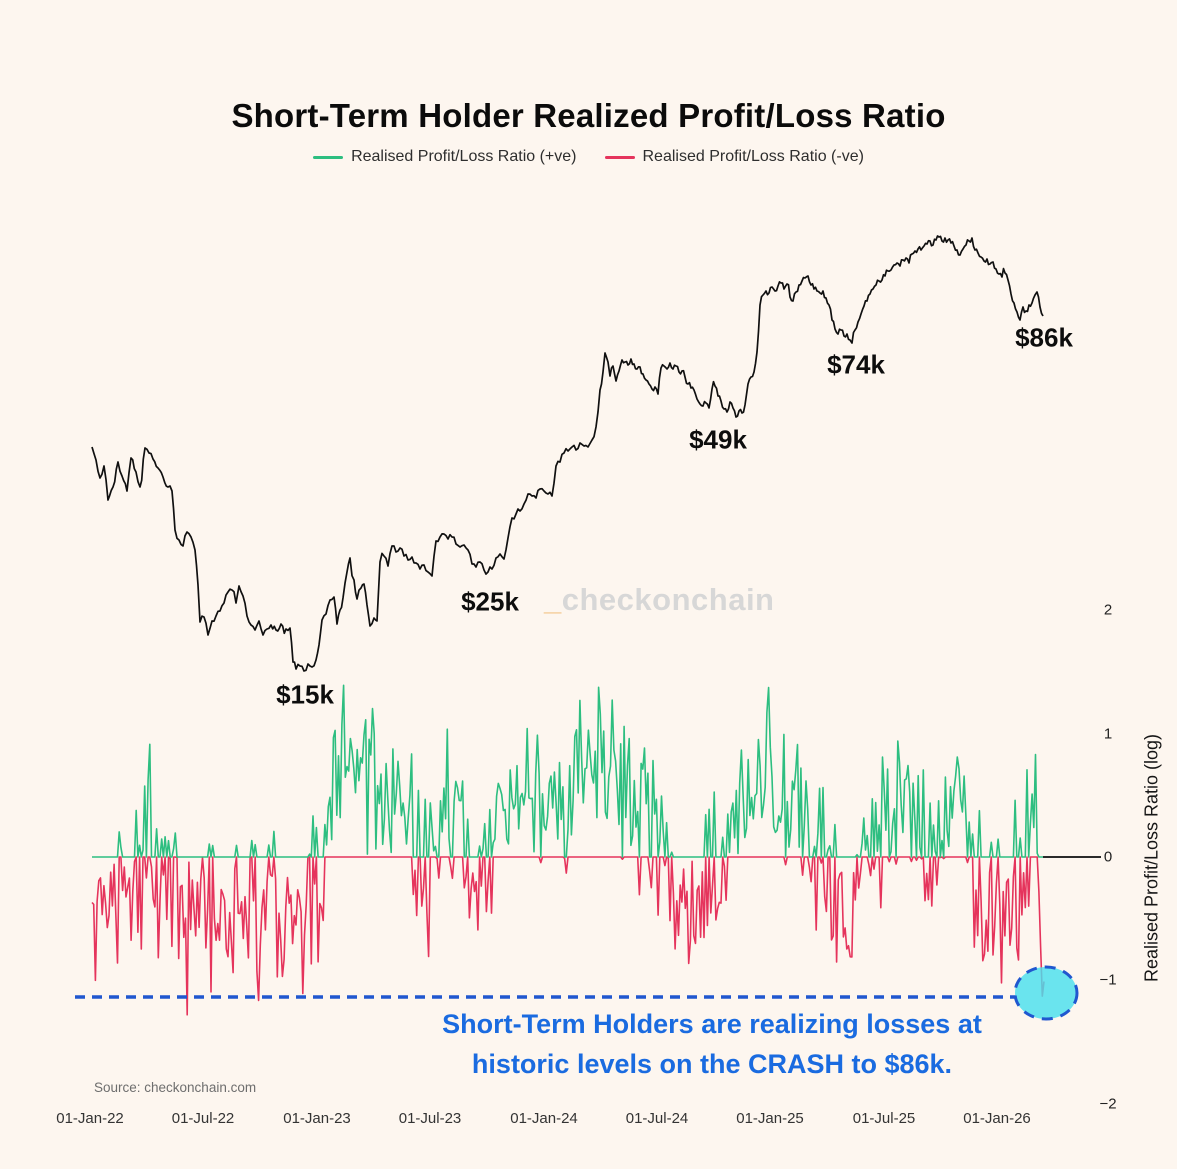 This screenshot has height=1169, width=1177. What do you see at coordinates (619, 157) in the screenshot?
I see `legend-swatch-negative-icon` at bounding box center [619, 157].